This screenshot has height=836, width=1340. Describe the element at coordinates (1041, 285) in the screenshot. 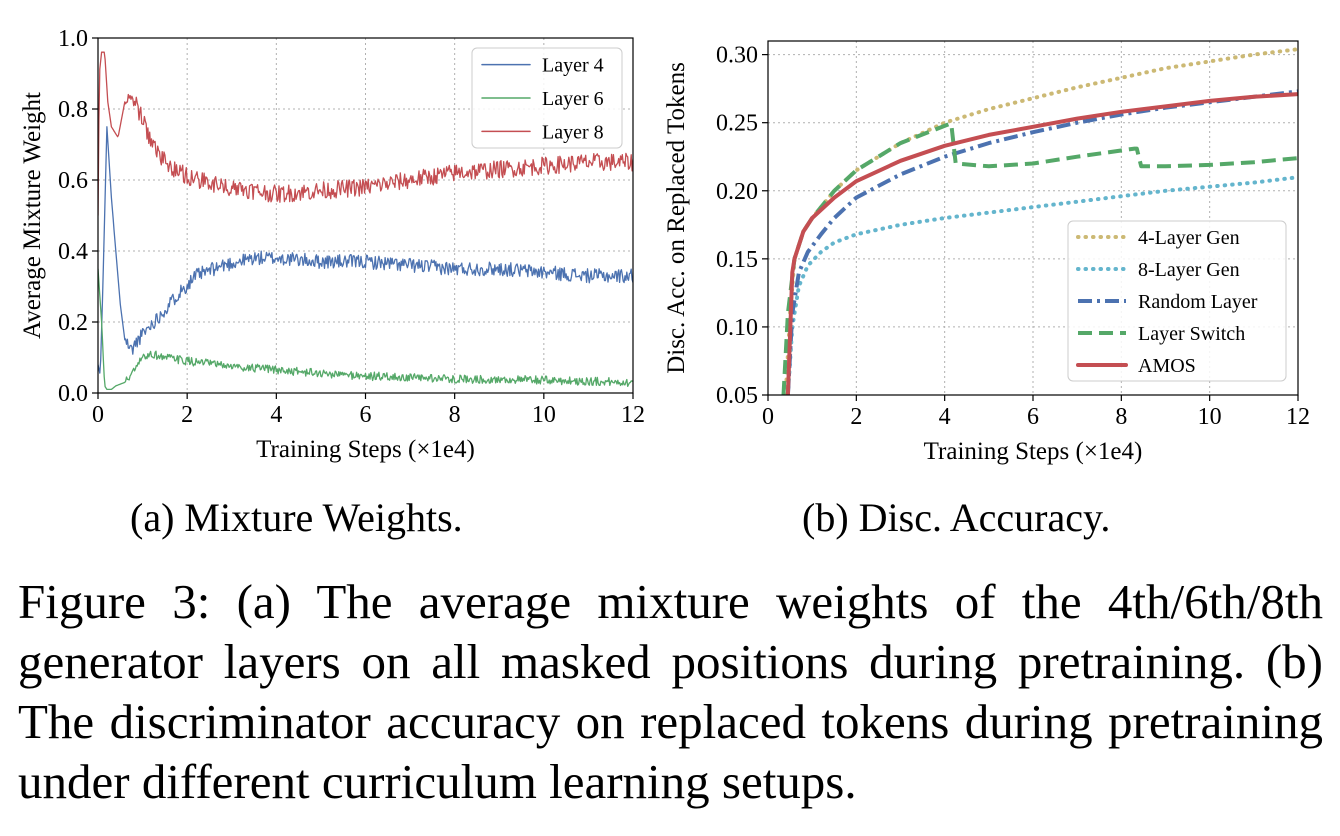

I see `accuracy-line-8-layer-gen` at that location.